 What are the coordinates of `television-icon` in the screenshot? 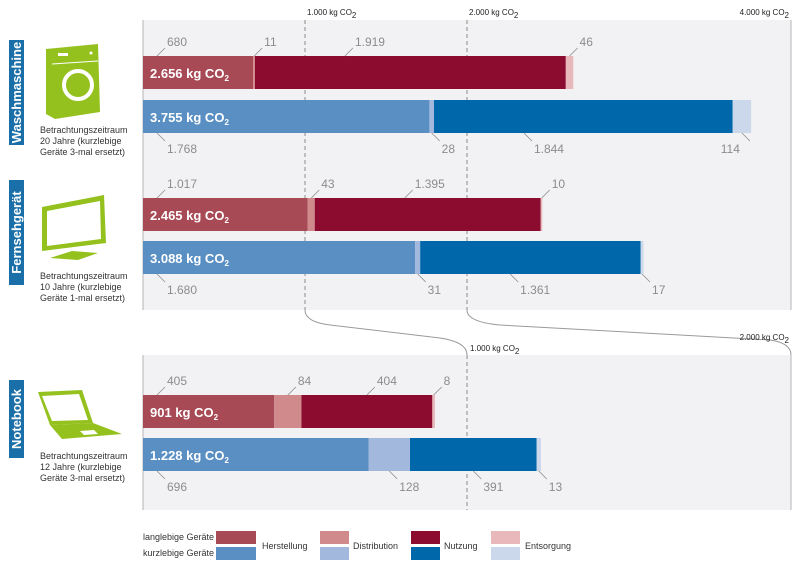 It's located at (74, 227).